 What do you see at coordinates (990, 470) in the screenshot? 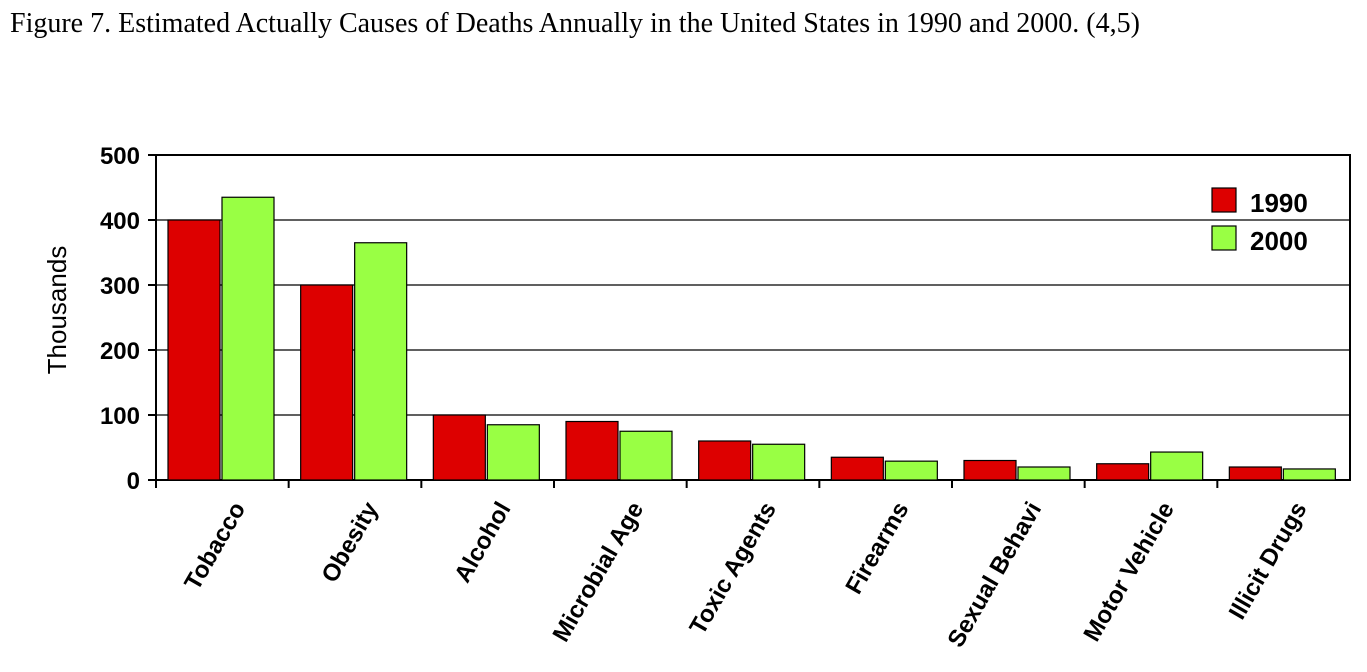
I see `bar-1990-sexual-behavi` at bounding box center [990, 470].